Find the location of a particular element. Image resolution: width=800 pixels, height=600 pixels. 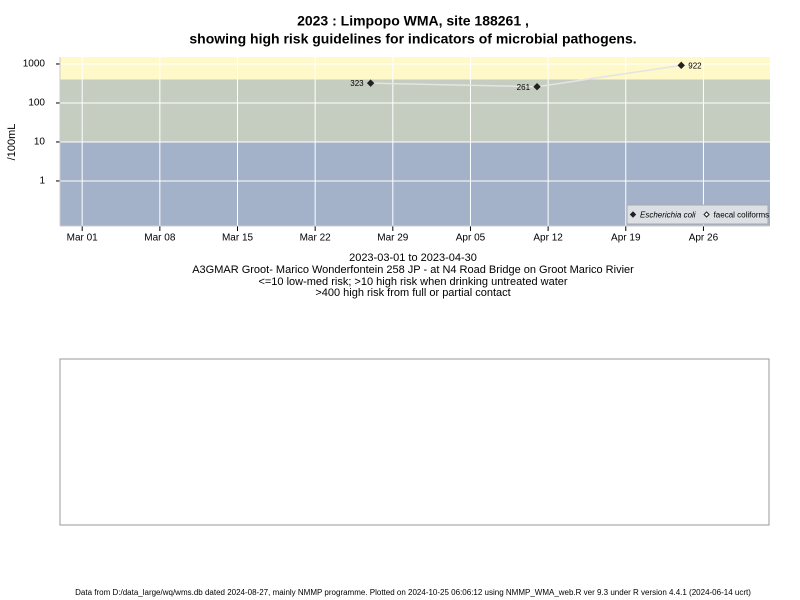

data-label: 922 is located at coordinates (695, 65).